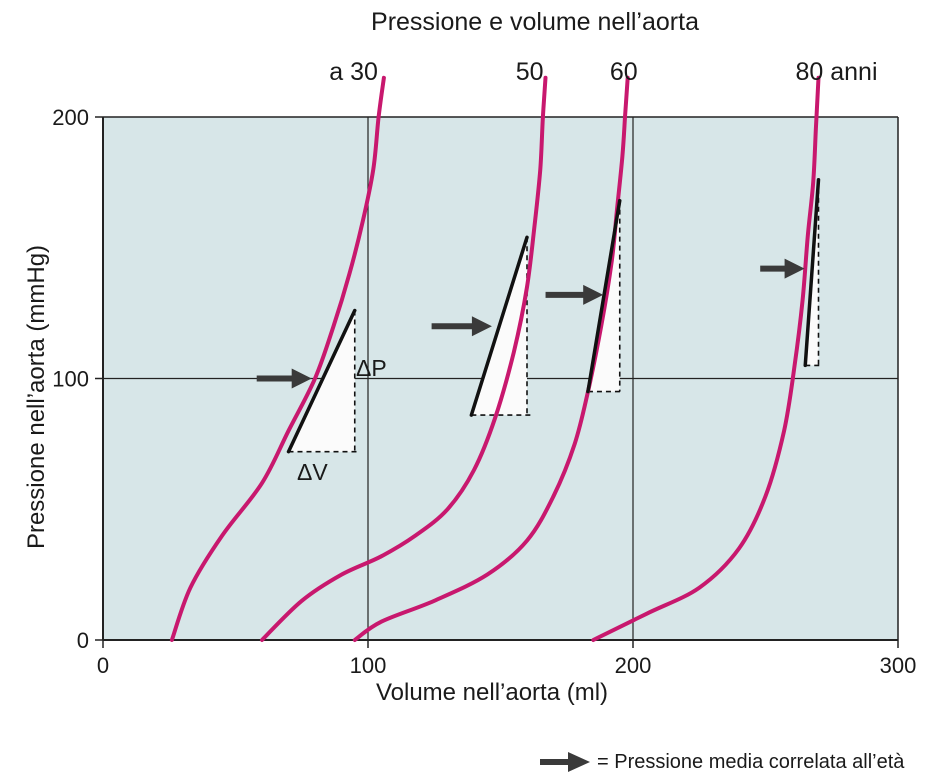 The height and width of the screenshot is (776, 931). I want to click on x-tick-label-100: 100, so click(368, 665).